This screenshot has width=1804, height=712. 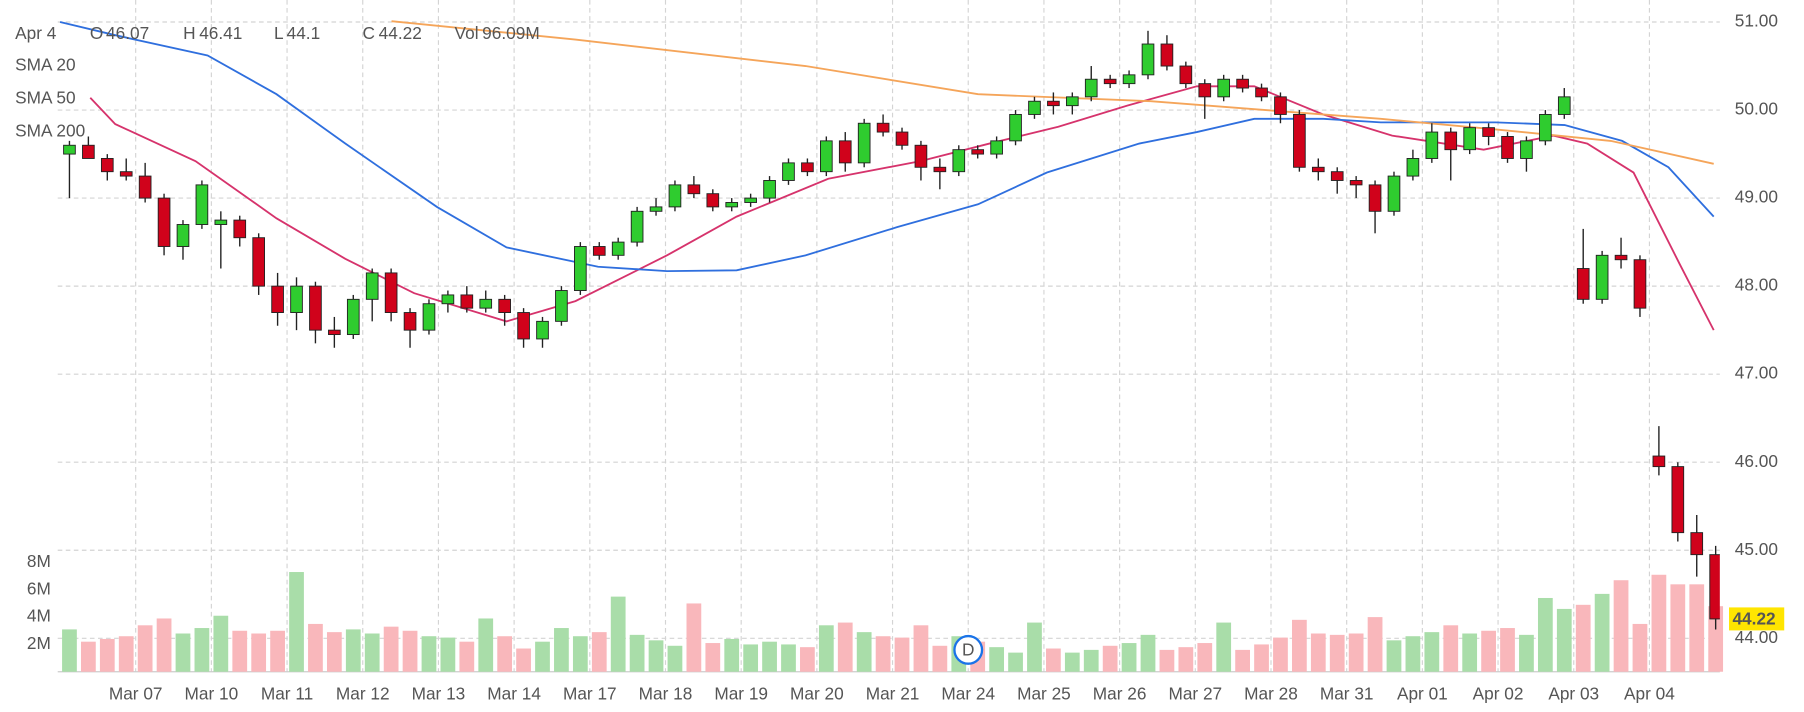 What do you see at coordinates (1756, 109) in the screenshot?
I see `y-tick-label: 50.00` at bounding box center [1756, 109].